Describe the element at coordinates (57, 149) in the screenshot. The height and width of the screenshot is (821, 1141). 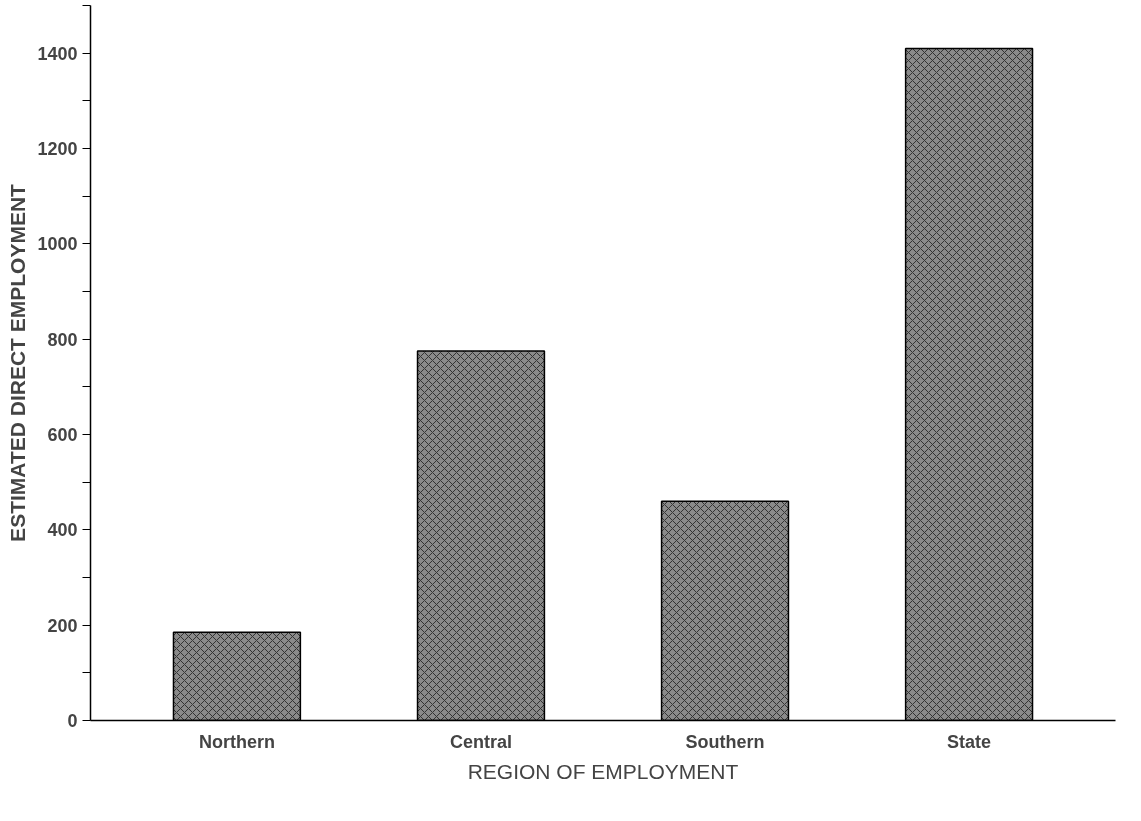
I see `y-tick-label: 1200` at that location.